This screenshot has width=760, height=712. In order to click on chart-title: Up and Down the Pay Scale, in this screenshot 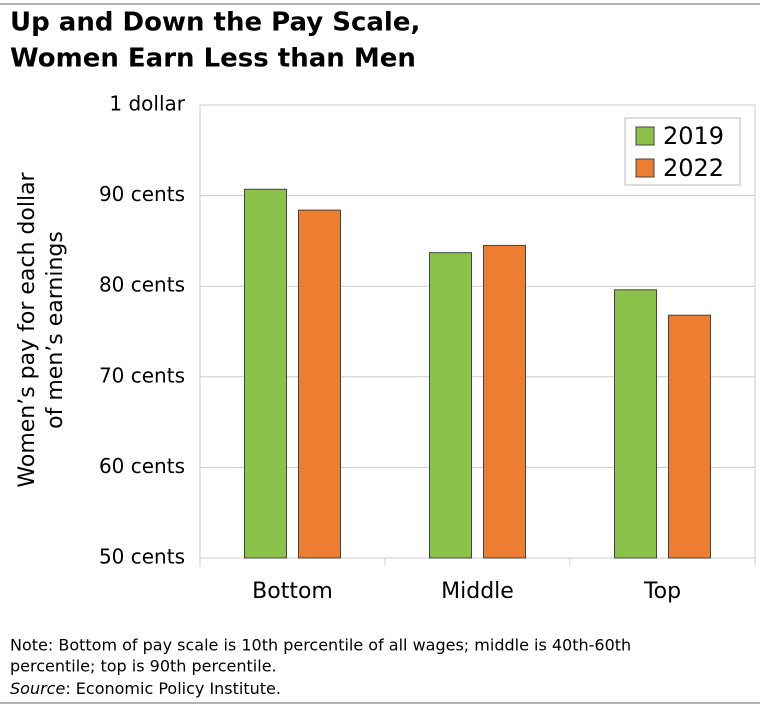, I will do `click(215, 23)`.